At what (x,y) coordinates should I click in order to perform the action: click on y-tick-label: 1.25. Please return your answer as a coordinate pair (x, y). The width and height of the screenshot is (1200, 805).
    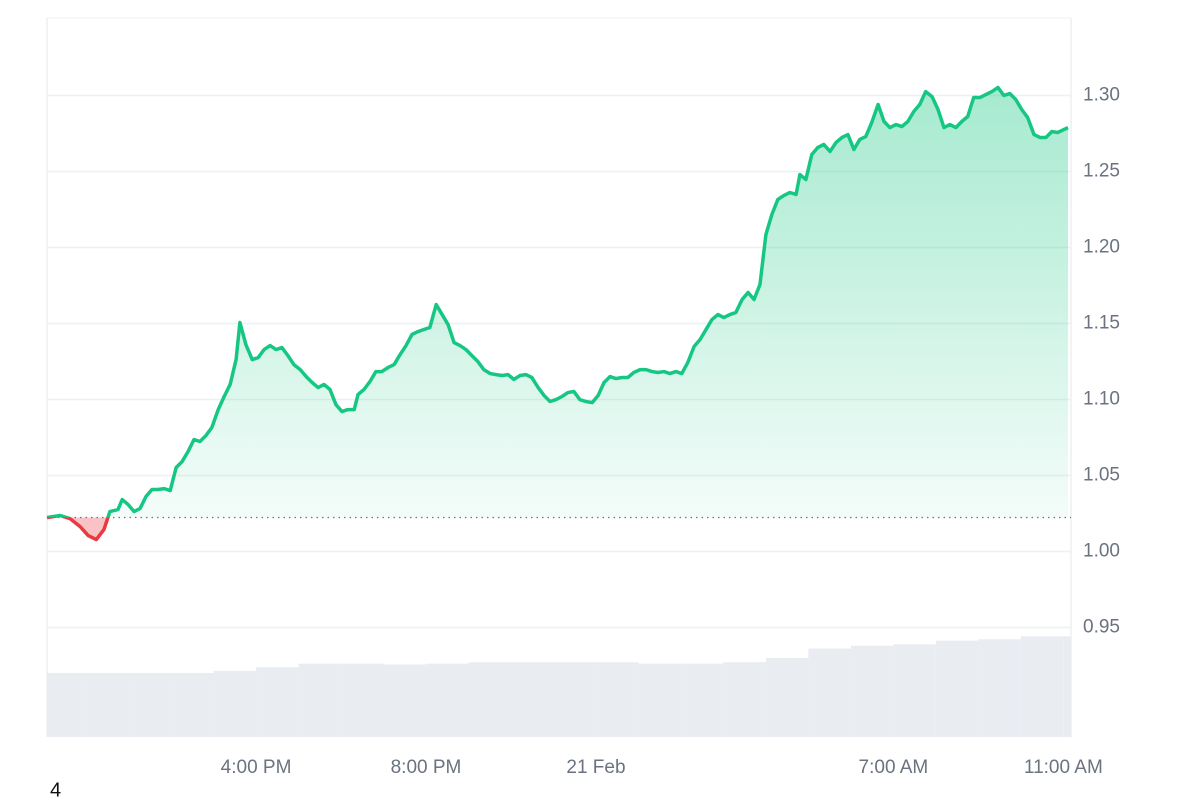
    Looking at the image, I should click on (1101, 171).